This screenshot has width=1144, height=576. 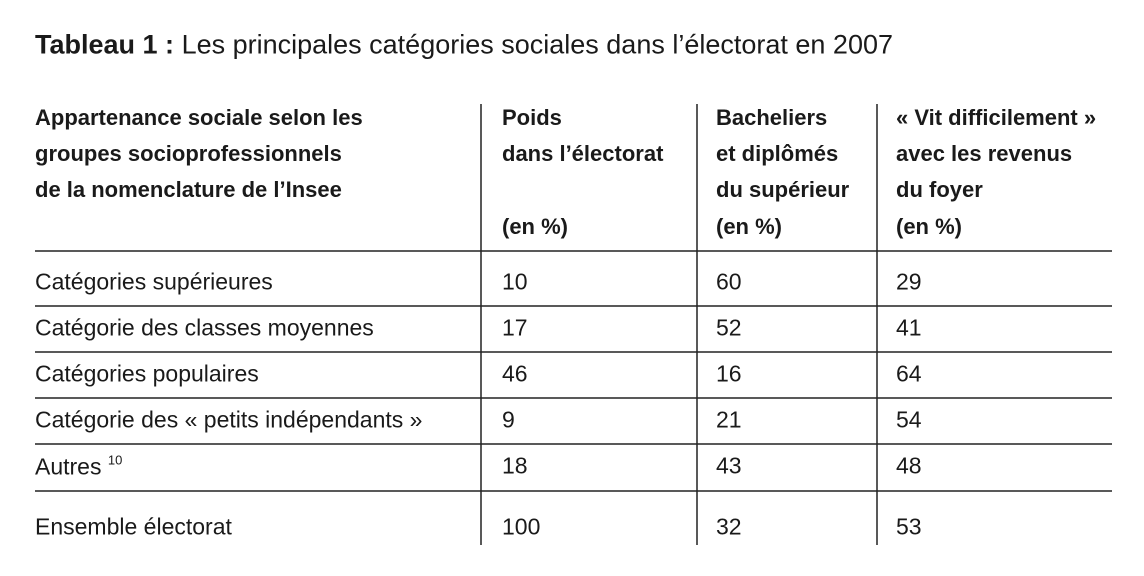 I want to click on header-line: avec les revenus, so click(x=984, y=153).